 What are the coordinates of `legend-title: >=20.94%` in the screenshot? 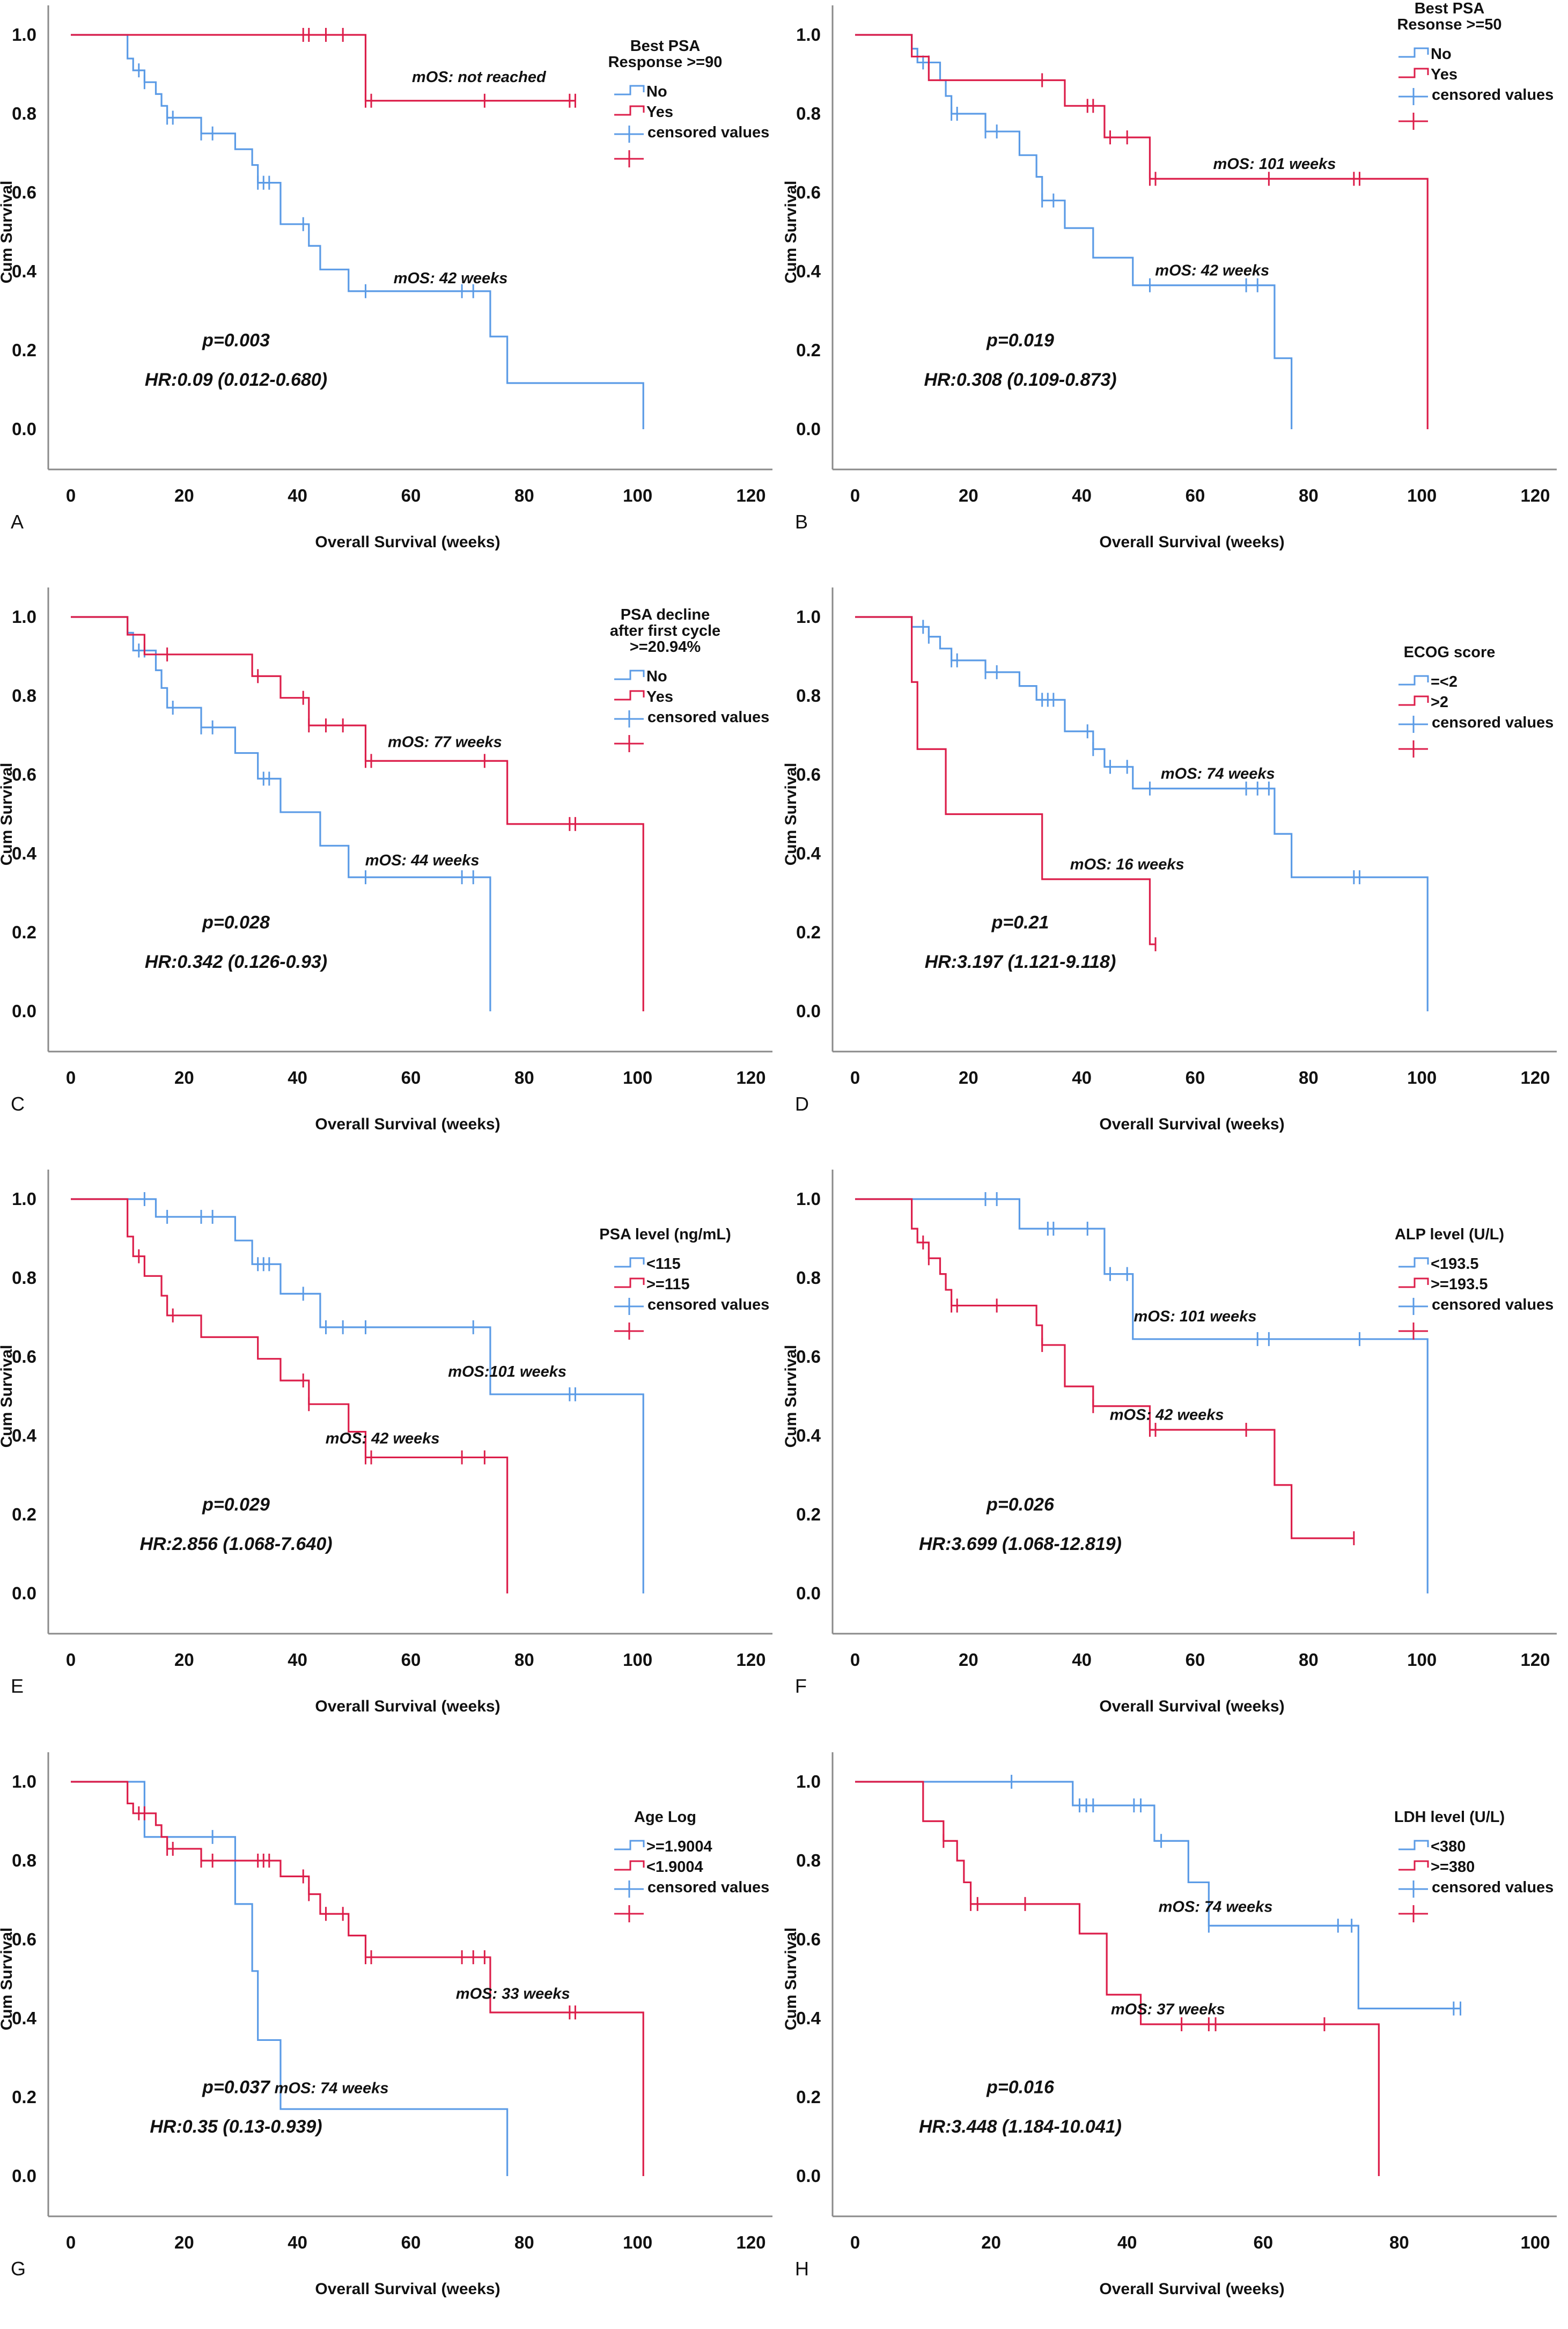 It's located at (665, 647).